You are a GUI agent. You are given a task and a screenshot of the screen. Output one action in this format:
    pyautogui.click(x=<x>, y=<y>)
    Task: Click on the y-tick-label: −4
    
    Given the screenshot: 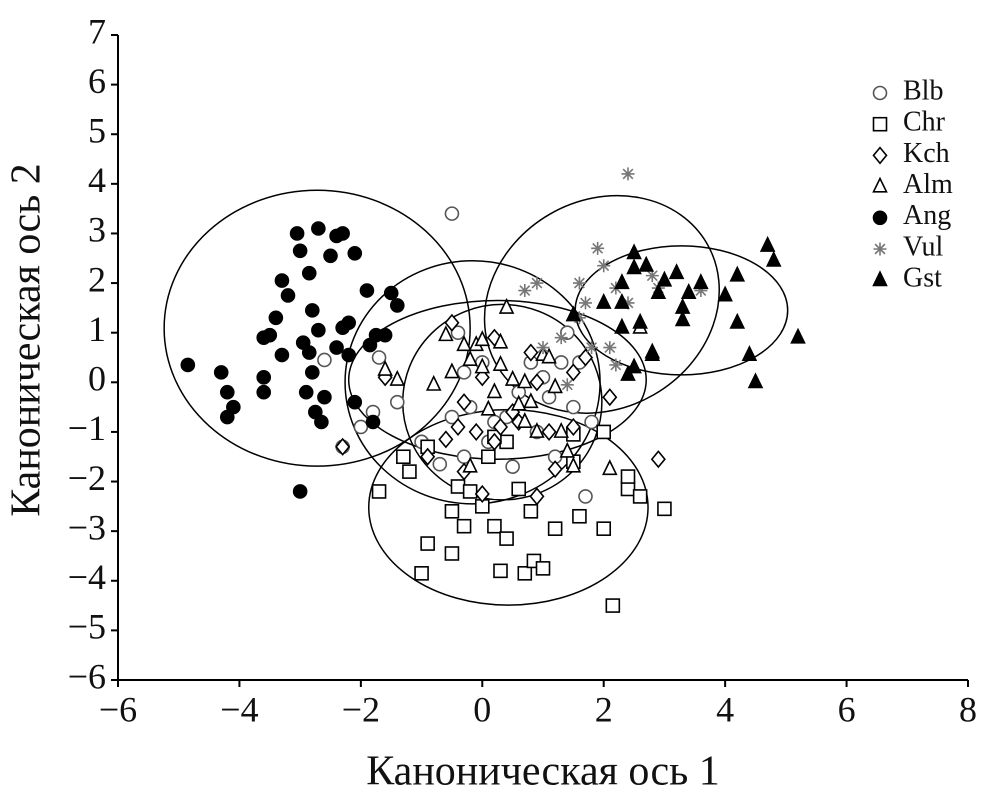 What is the action you would take?
    pyautogui.click(x=87, y=577)
    